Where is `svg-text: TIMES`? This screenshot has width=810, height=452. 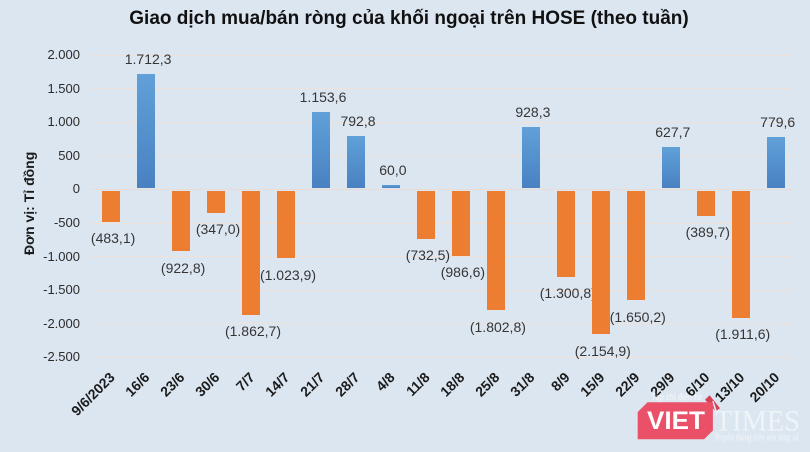 svg-text: TIMES is located at coordinates (757, 422).